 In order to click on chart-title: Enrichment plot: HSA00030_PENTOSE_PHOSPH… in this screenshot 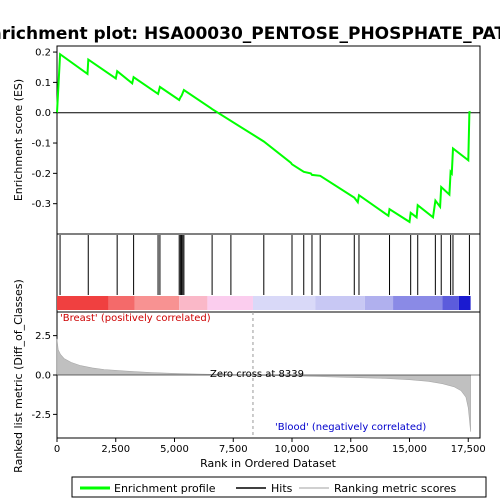, I will do `click(250, 34)`.